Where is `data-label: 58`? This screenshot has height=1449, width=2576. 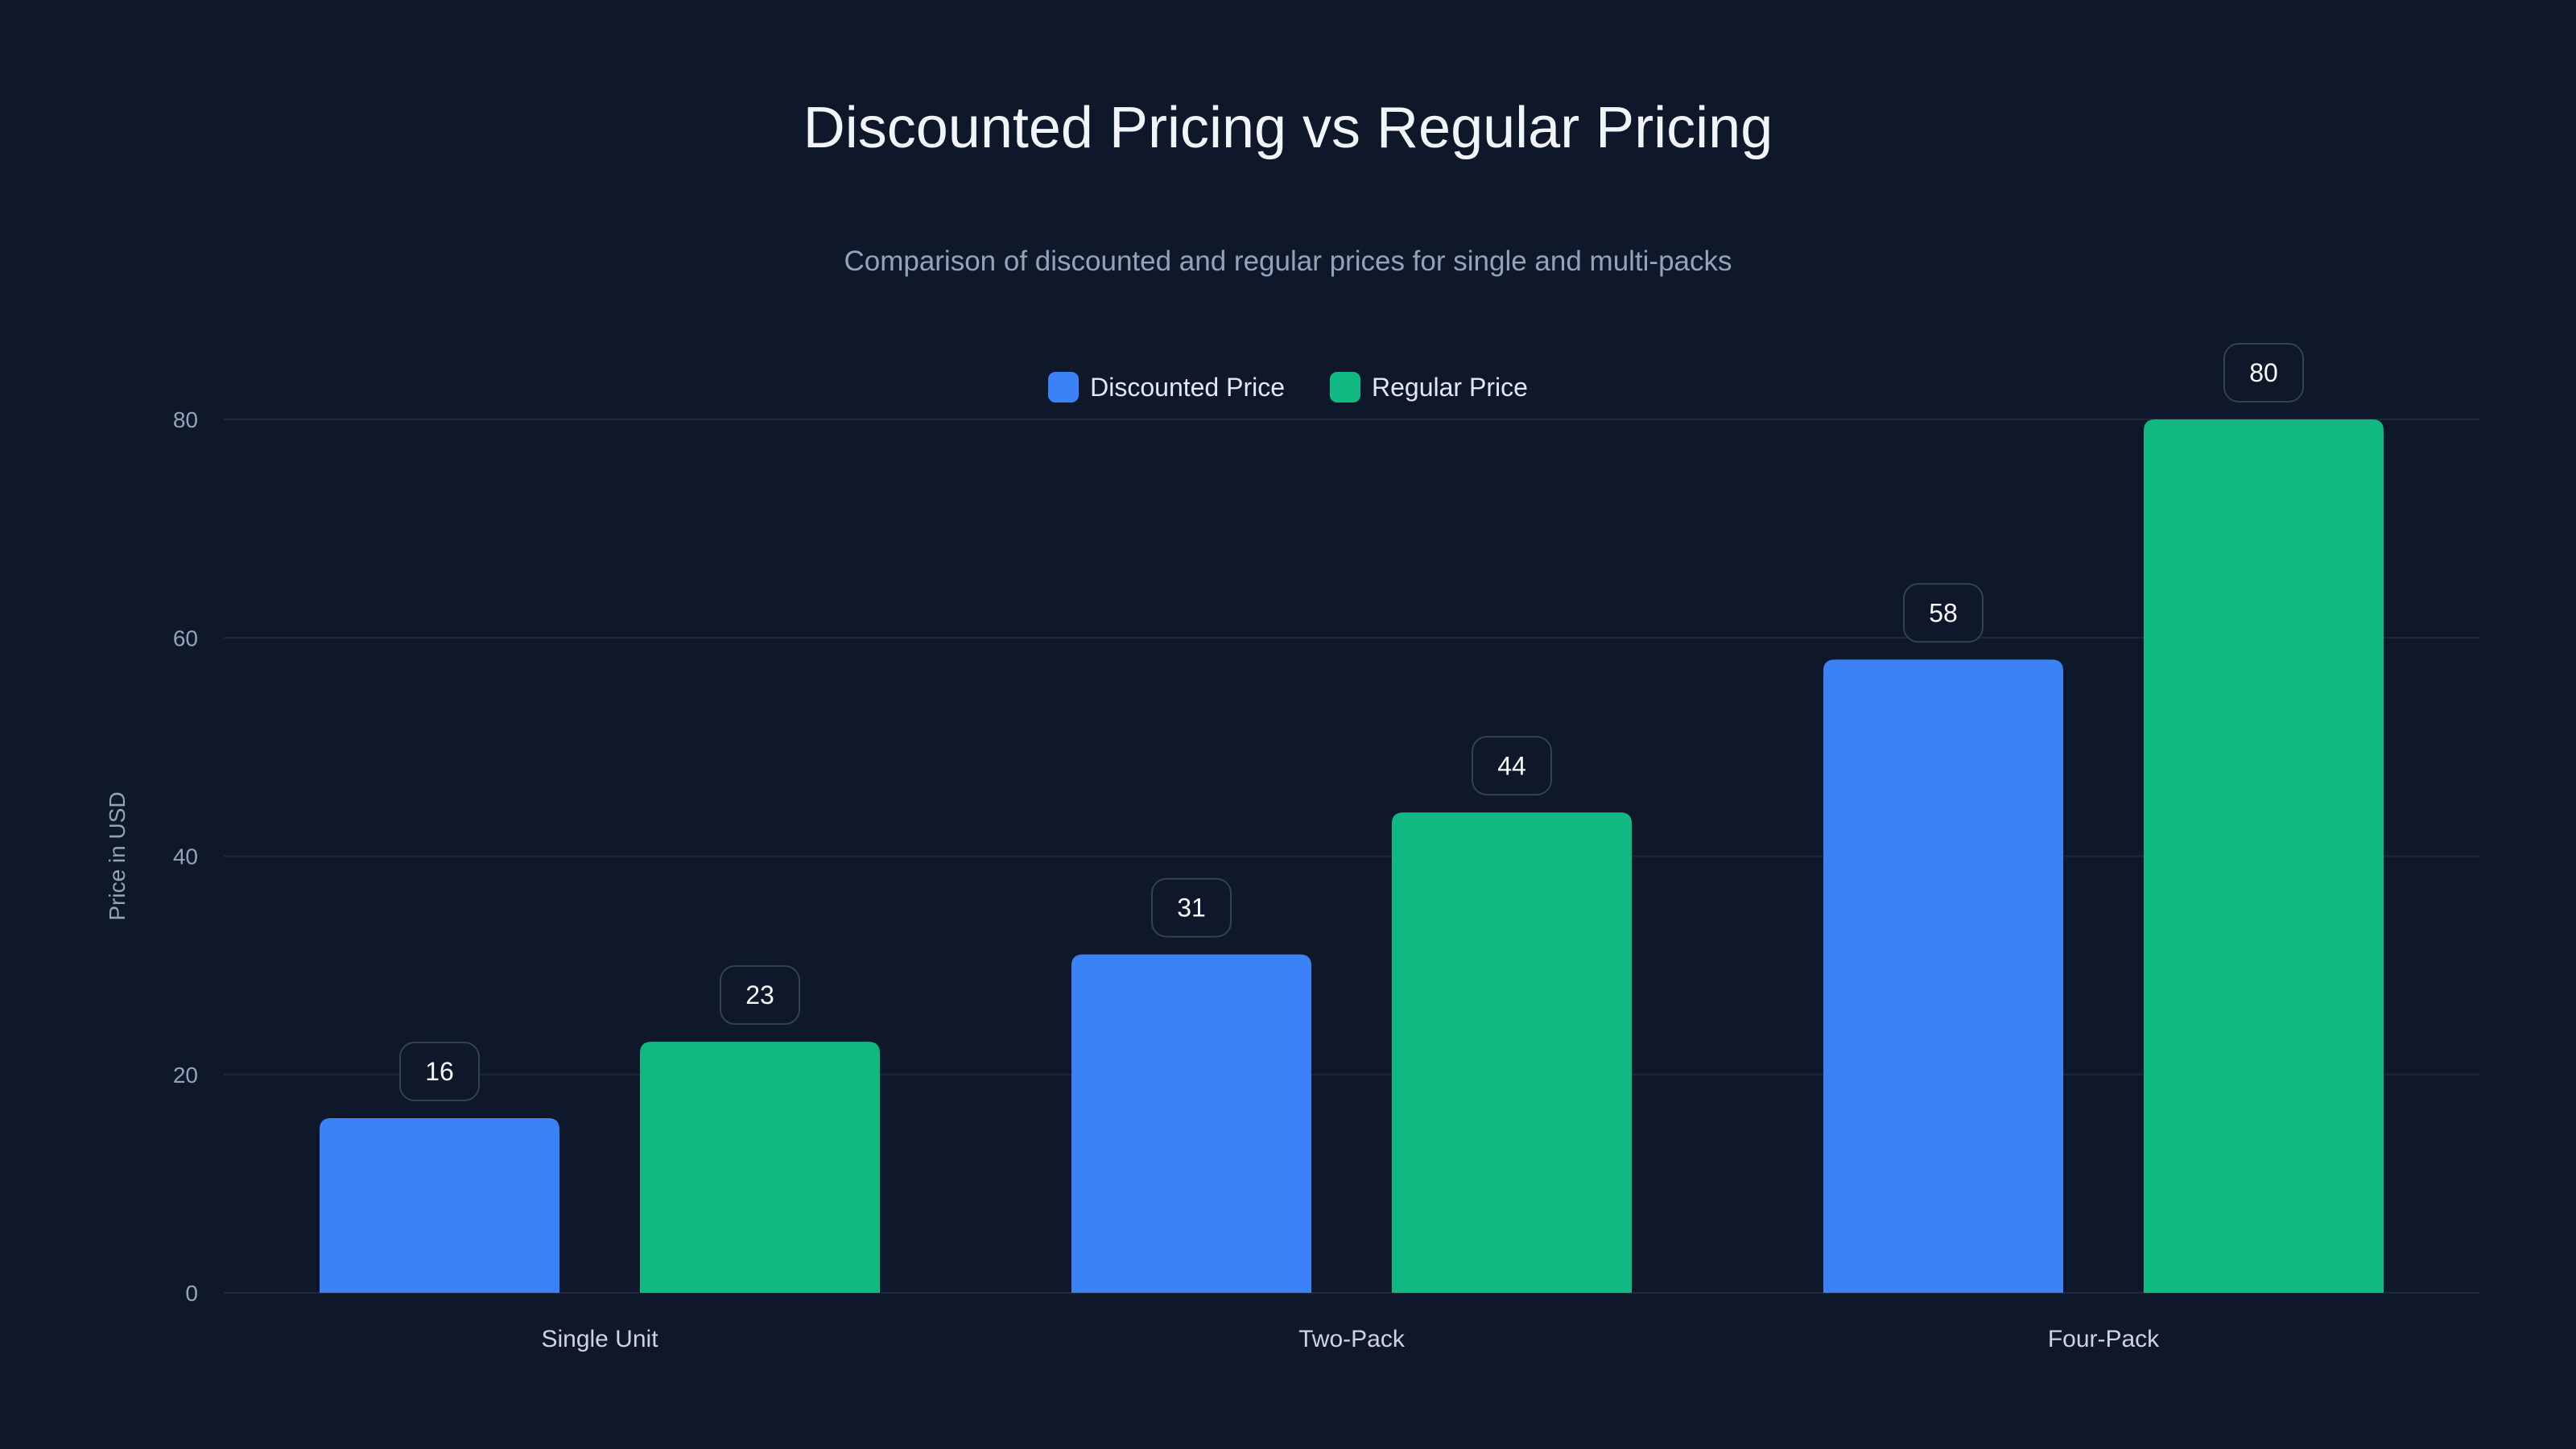
data-label: 58 is located at coordinates (1943, 612).